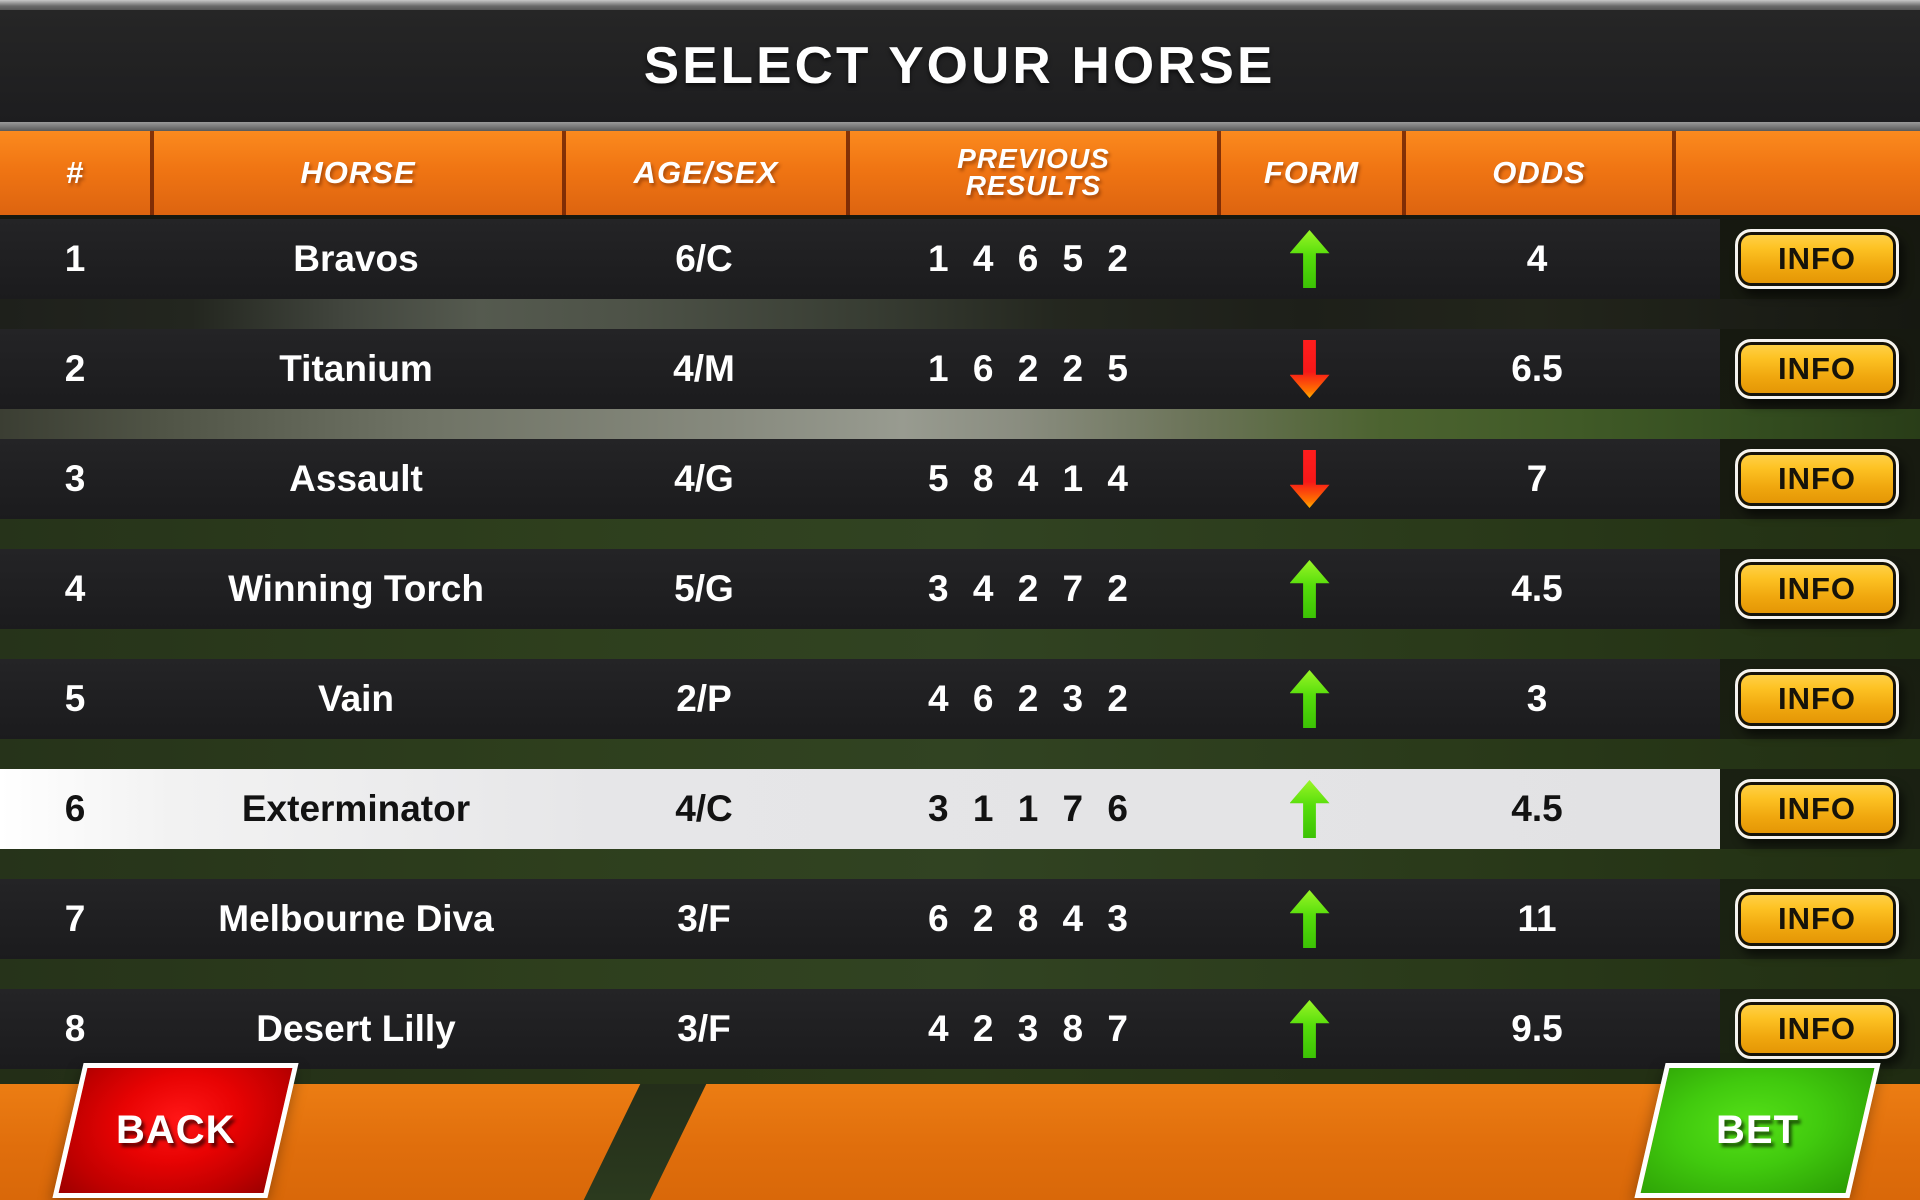 The image size is (1920, 1200). What do you see at coordinates (356, 173) in the screenshot?
I see `column-header-horse: HORSE` at bounding box center [356, 173].